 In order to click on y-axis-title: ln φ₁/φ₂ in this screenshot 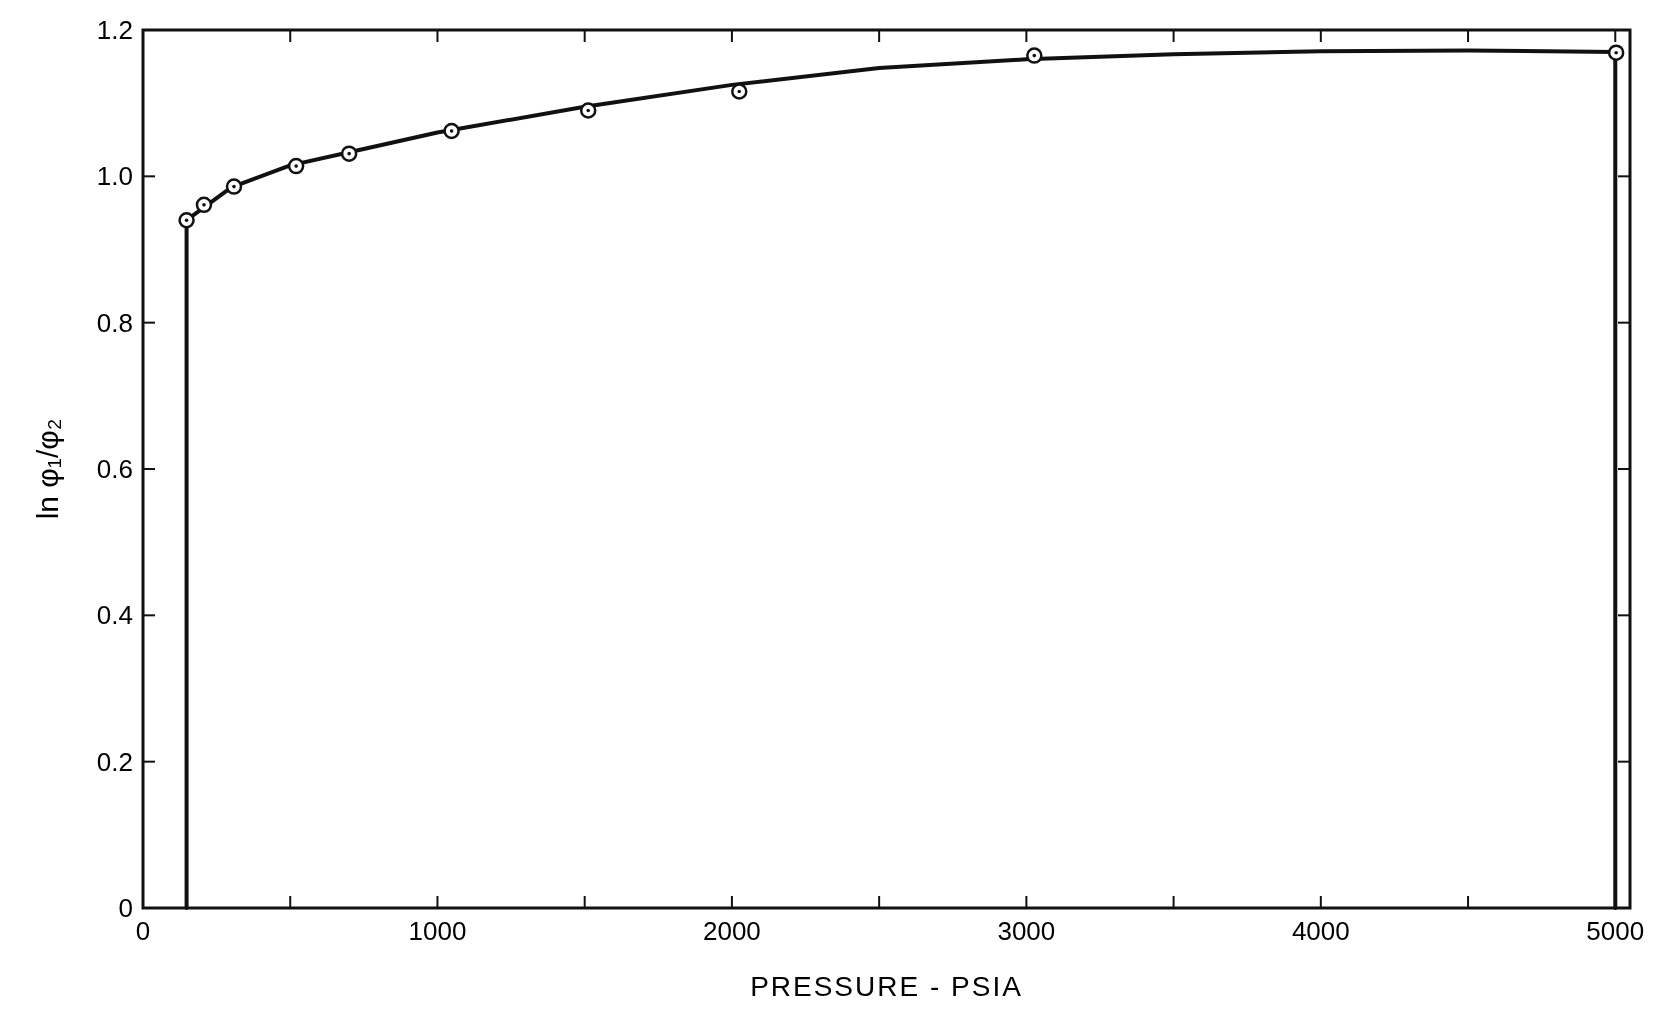, I will do `click(47, 469)`.